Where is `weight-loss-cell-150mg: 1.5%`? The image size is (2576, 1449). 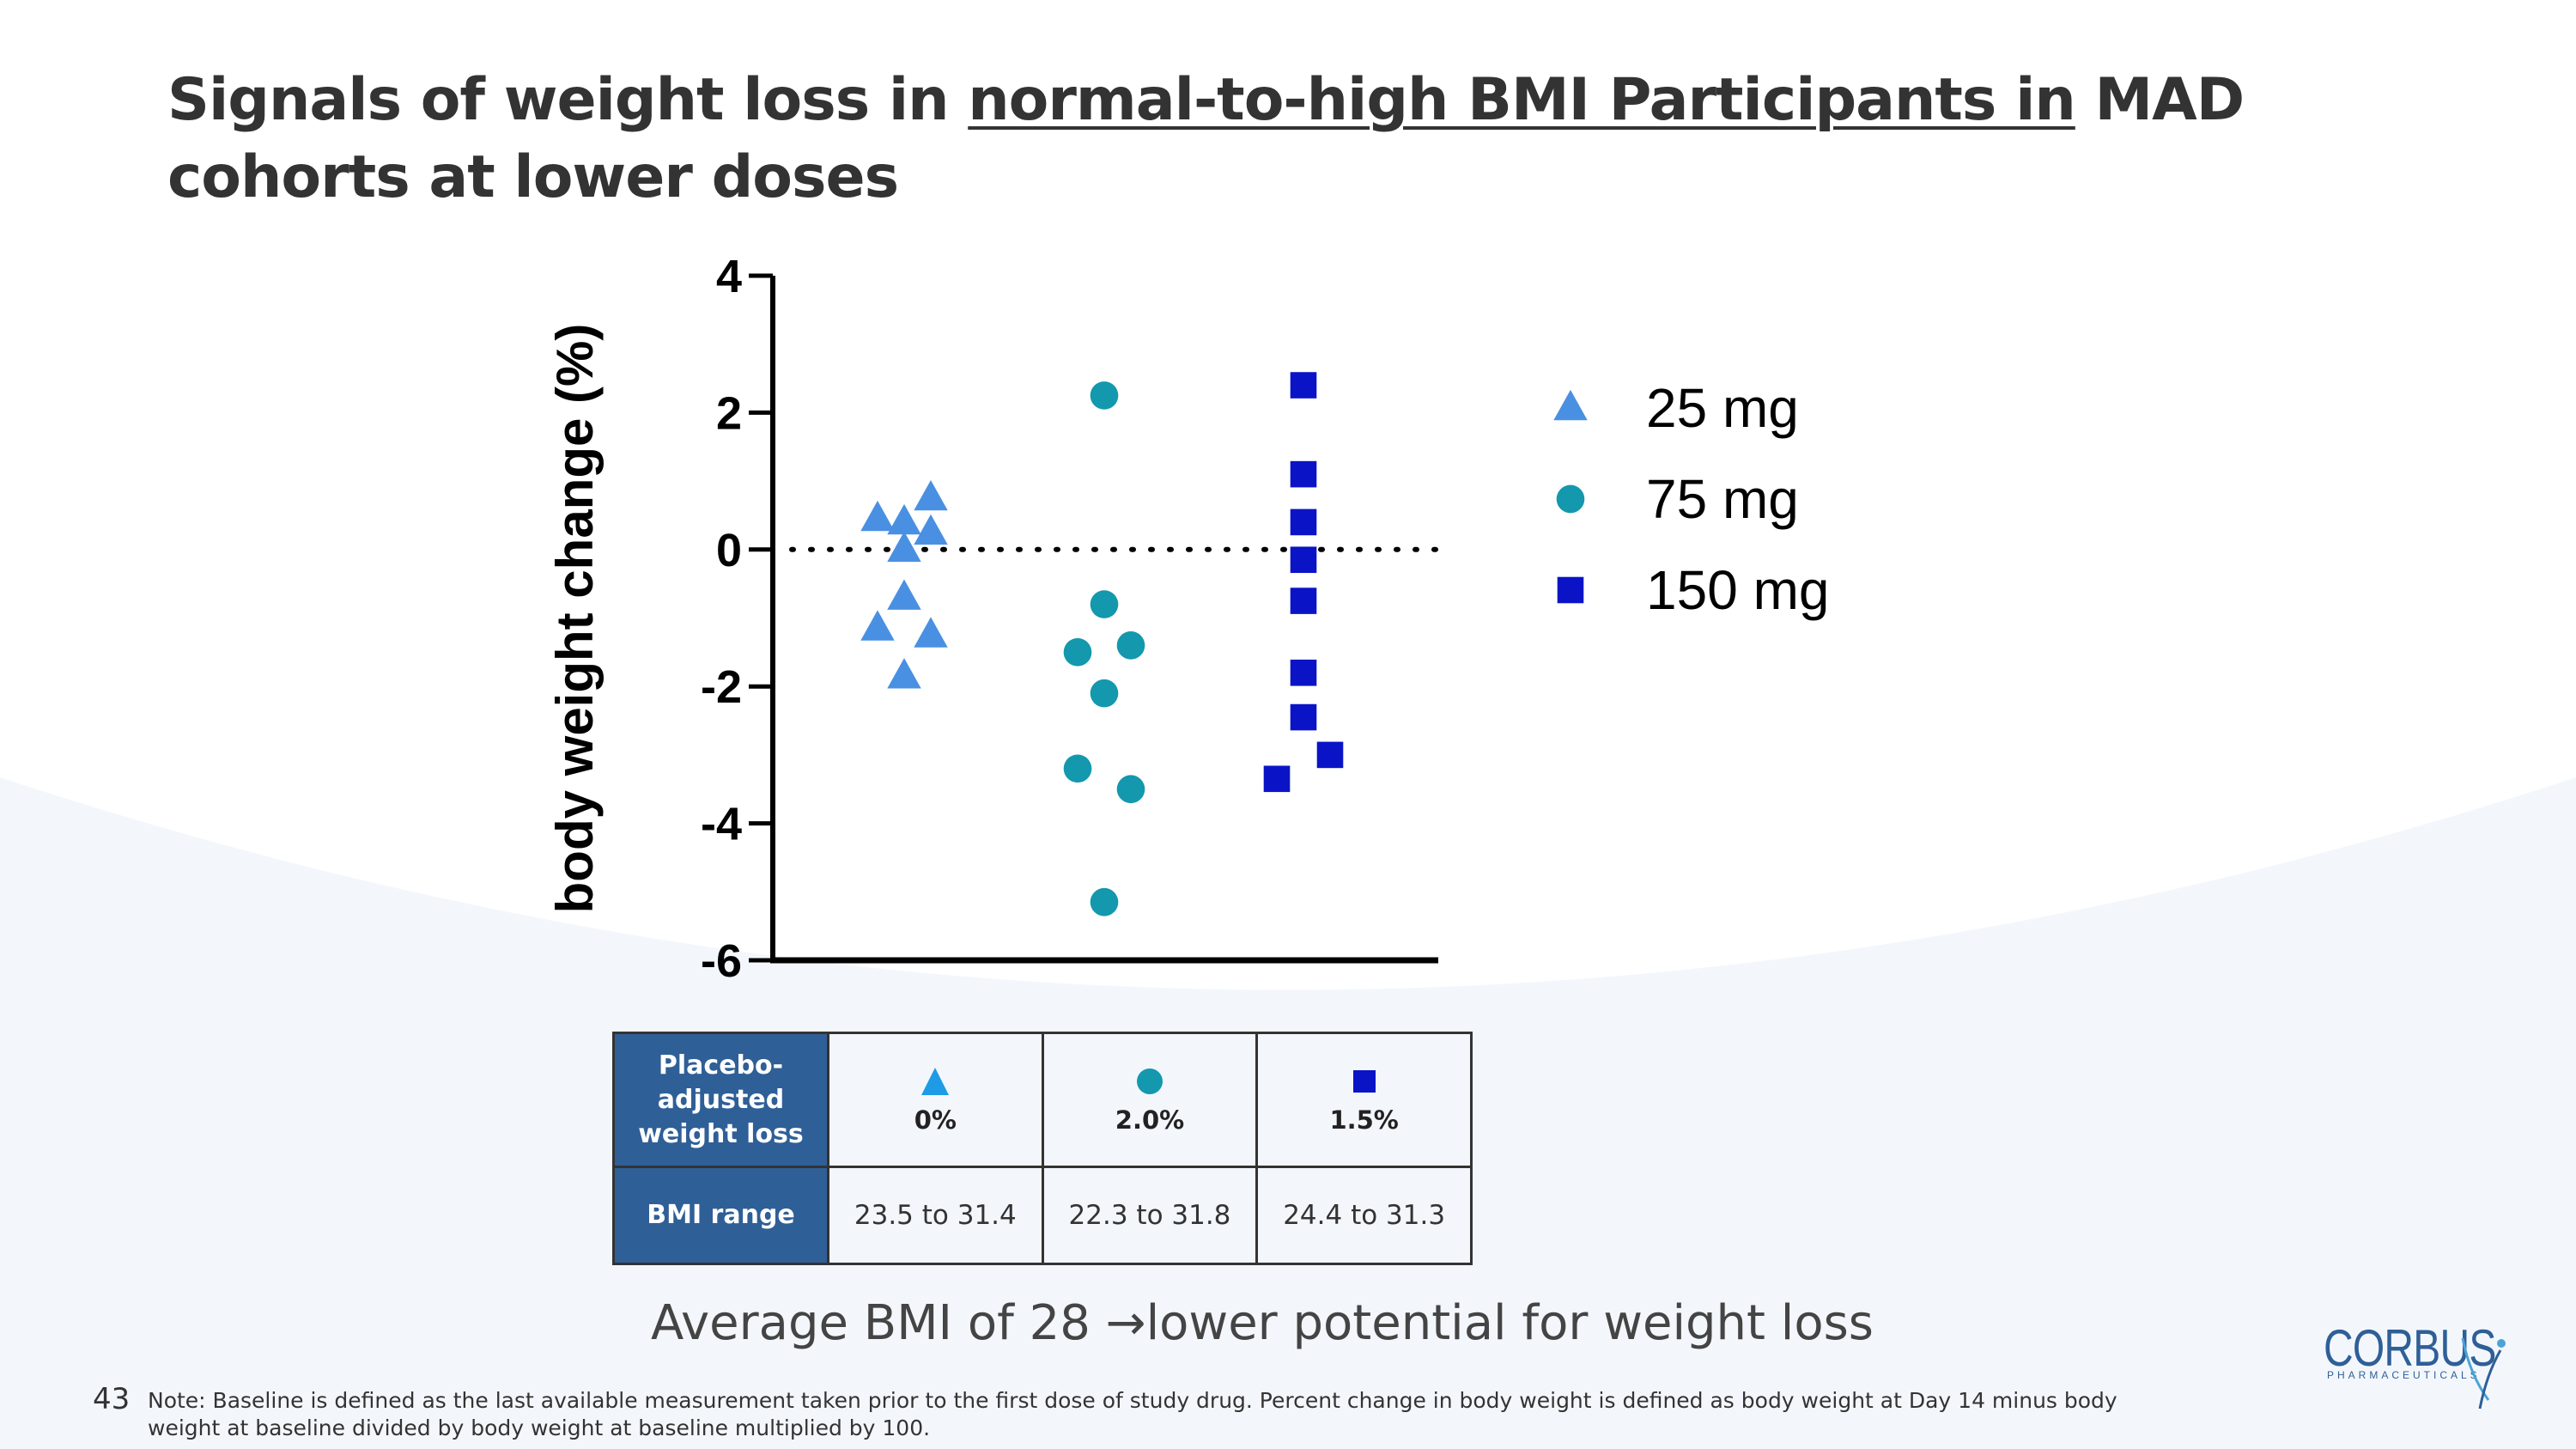
weight-loss-cell-150mg: 1.5% is located at coordinates (1364, 1100).